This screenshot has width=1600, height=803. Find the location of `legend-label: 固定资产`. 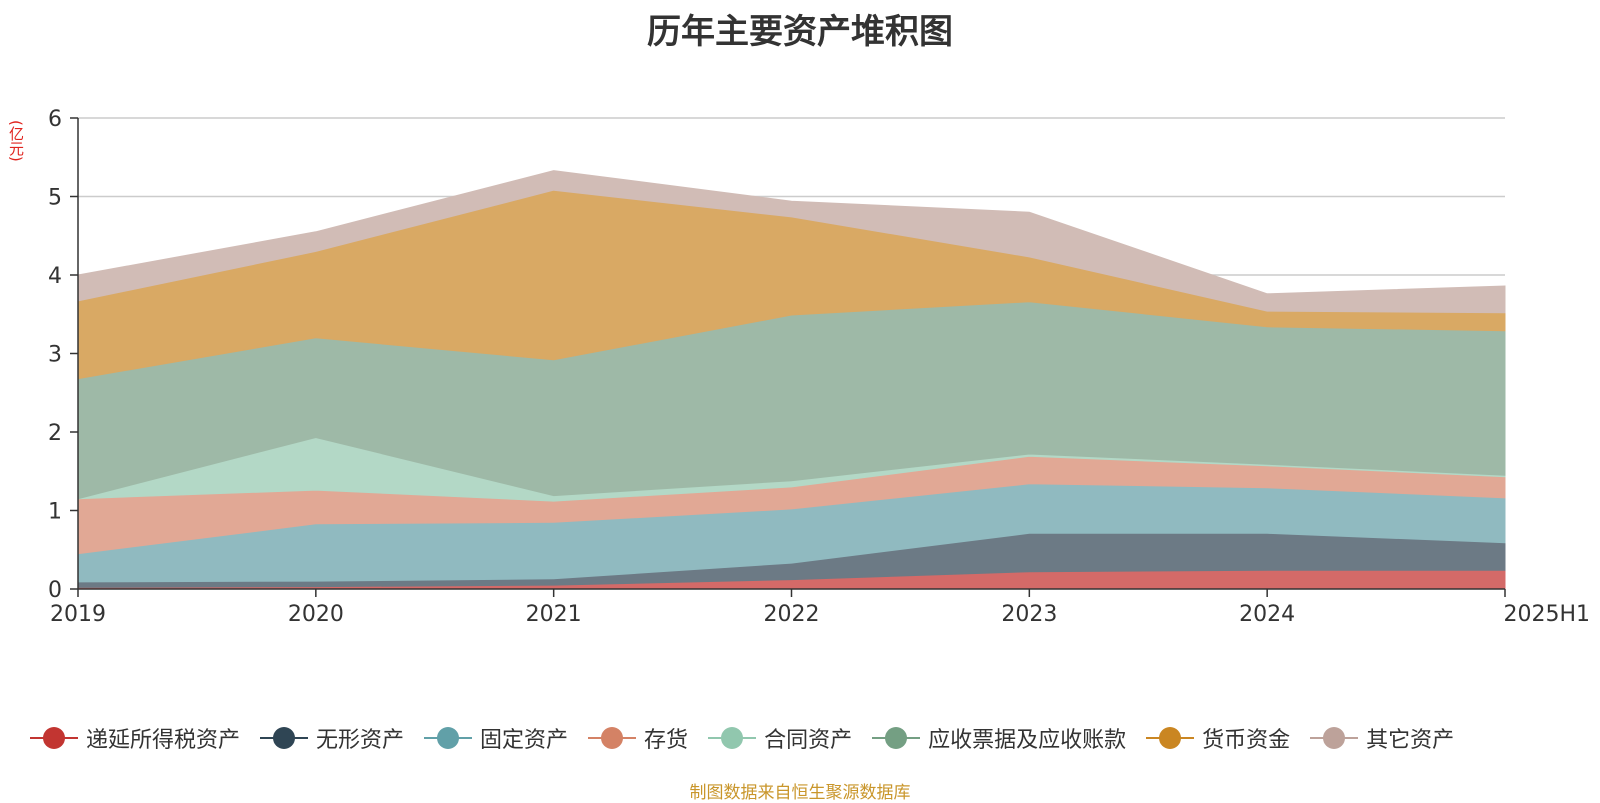

legend-label: 固定资产 is located at coordinates (524, 740).